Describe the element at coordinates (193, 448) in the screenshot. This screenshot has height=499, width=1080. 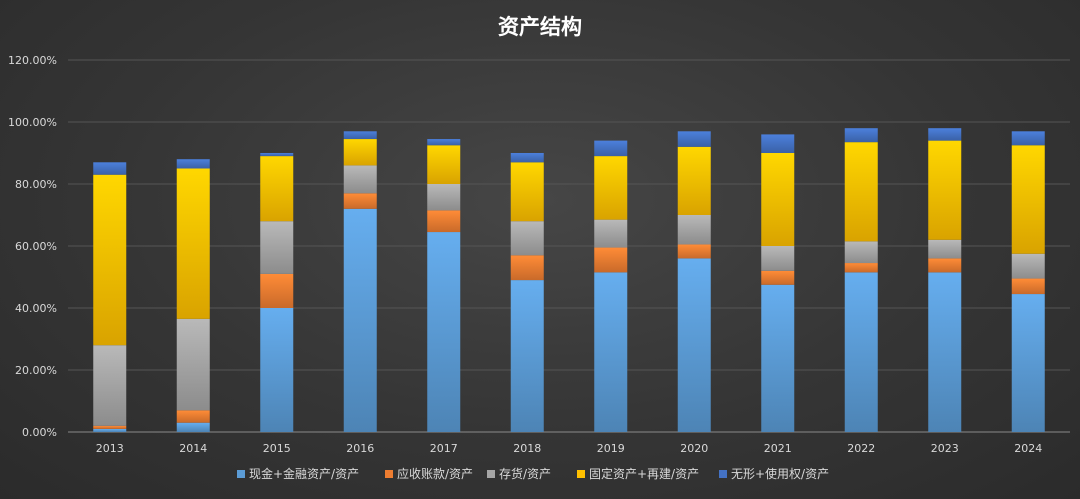
I see `x-tick-label: 2014` at that location.